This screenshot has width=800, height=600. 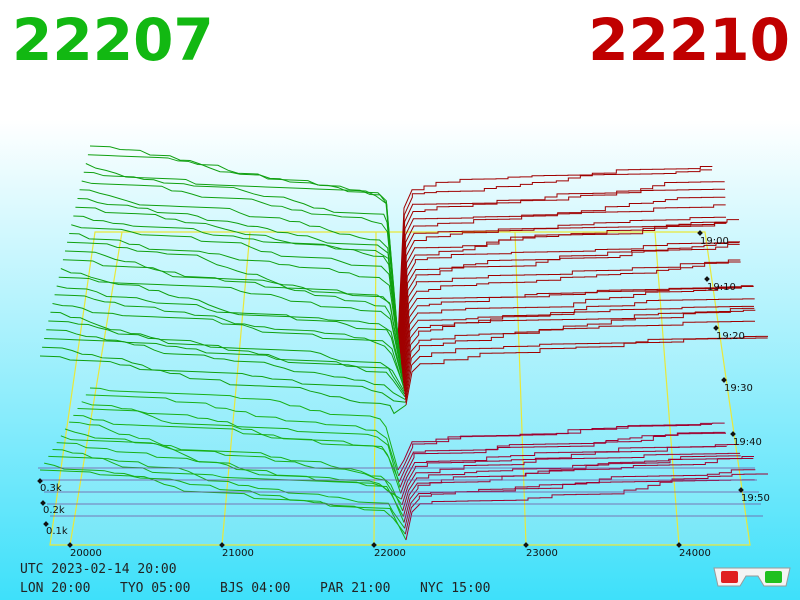 What do you see at coordinates (355, 588) in the screenshot?
I see `zone-clock: PAR 21:00` at bounding box center [355, 588].